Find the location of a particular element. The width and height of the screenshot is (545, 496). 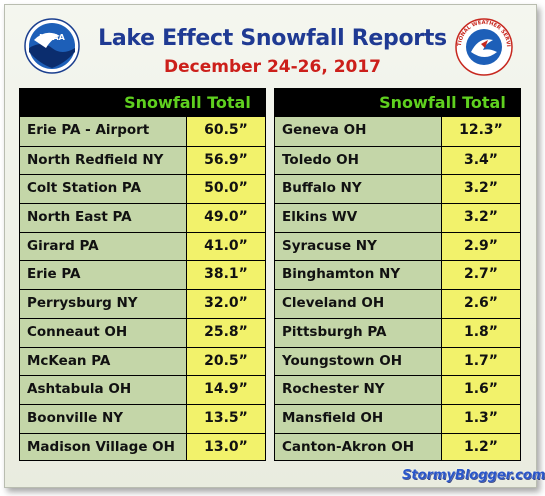

snowfall-value-cell: 2.6” is located at coordinates (481, 304).